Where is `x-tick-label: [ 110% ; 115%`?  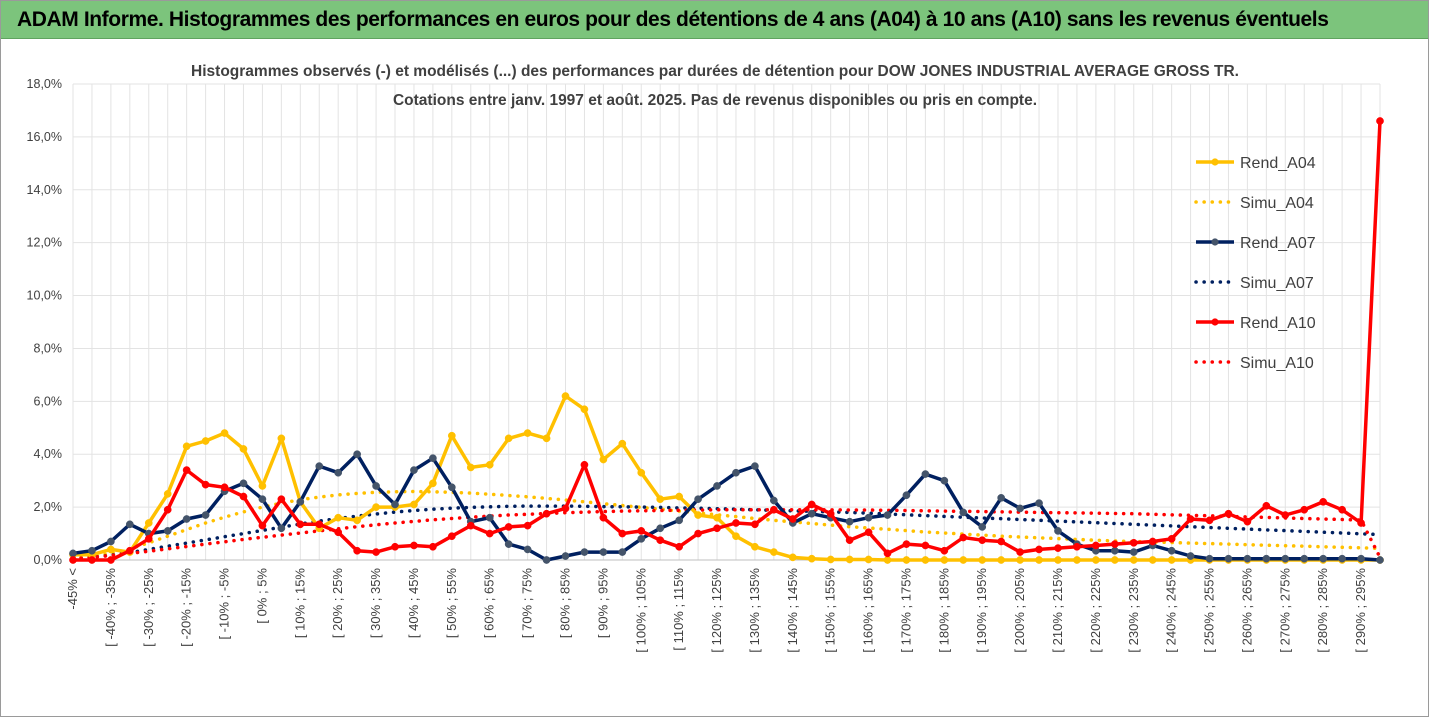 x-tick-label: [ 110% ; 115% is located at coordinates (678, 609).